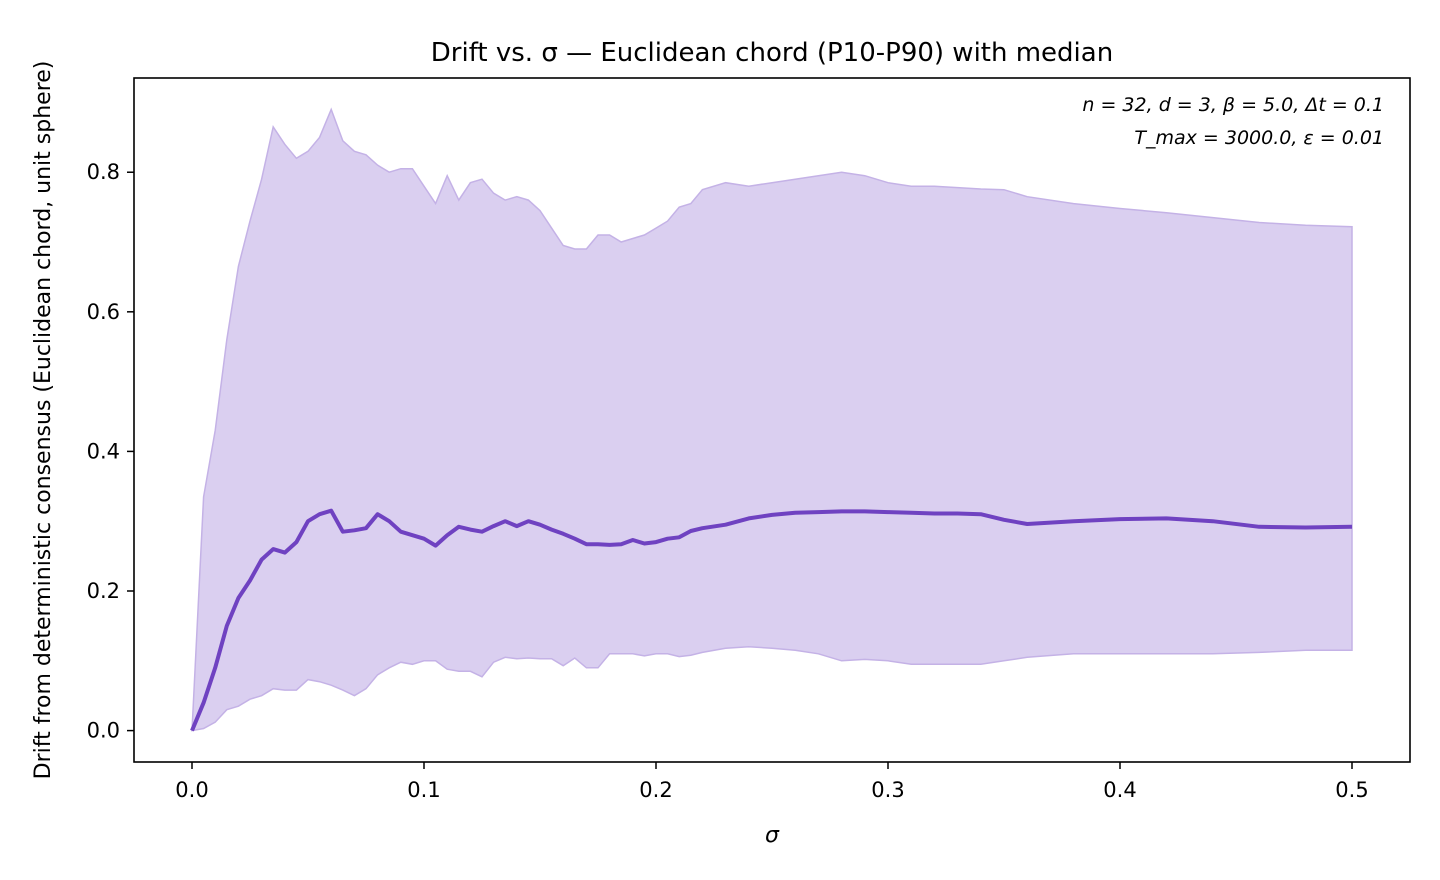 The height and width of the screenshot is (880, 1440). What do you see at coordinates (103, 591) in the screenshot?
I see `y-tick-label: 0.2` at bounding box center [103, 591].